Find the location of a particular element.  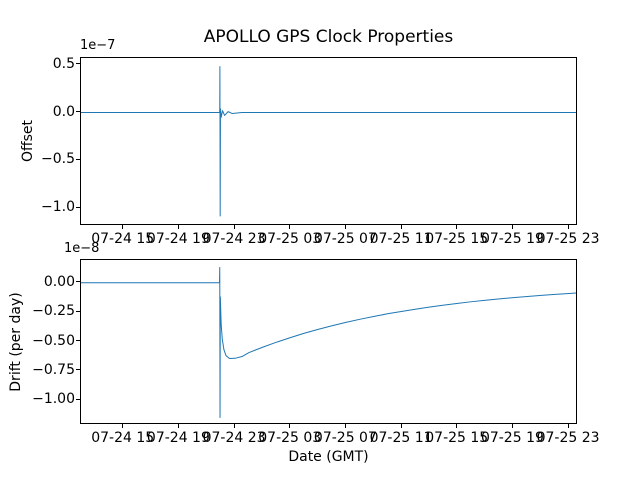

y-tick-label: 0.0 is located at coordinates (63, 111).